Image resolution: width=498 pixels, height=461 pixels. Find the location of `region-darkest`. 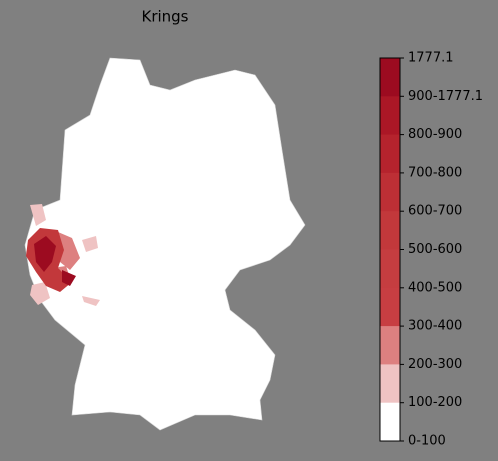

region-darkest is located at coordinates (55, 261).